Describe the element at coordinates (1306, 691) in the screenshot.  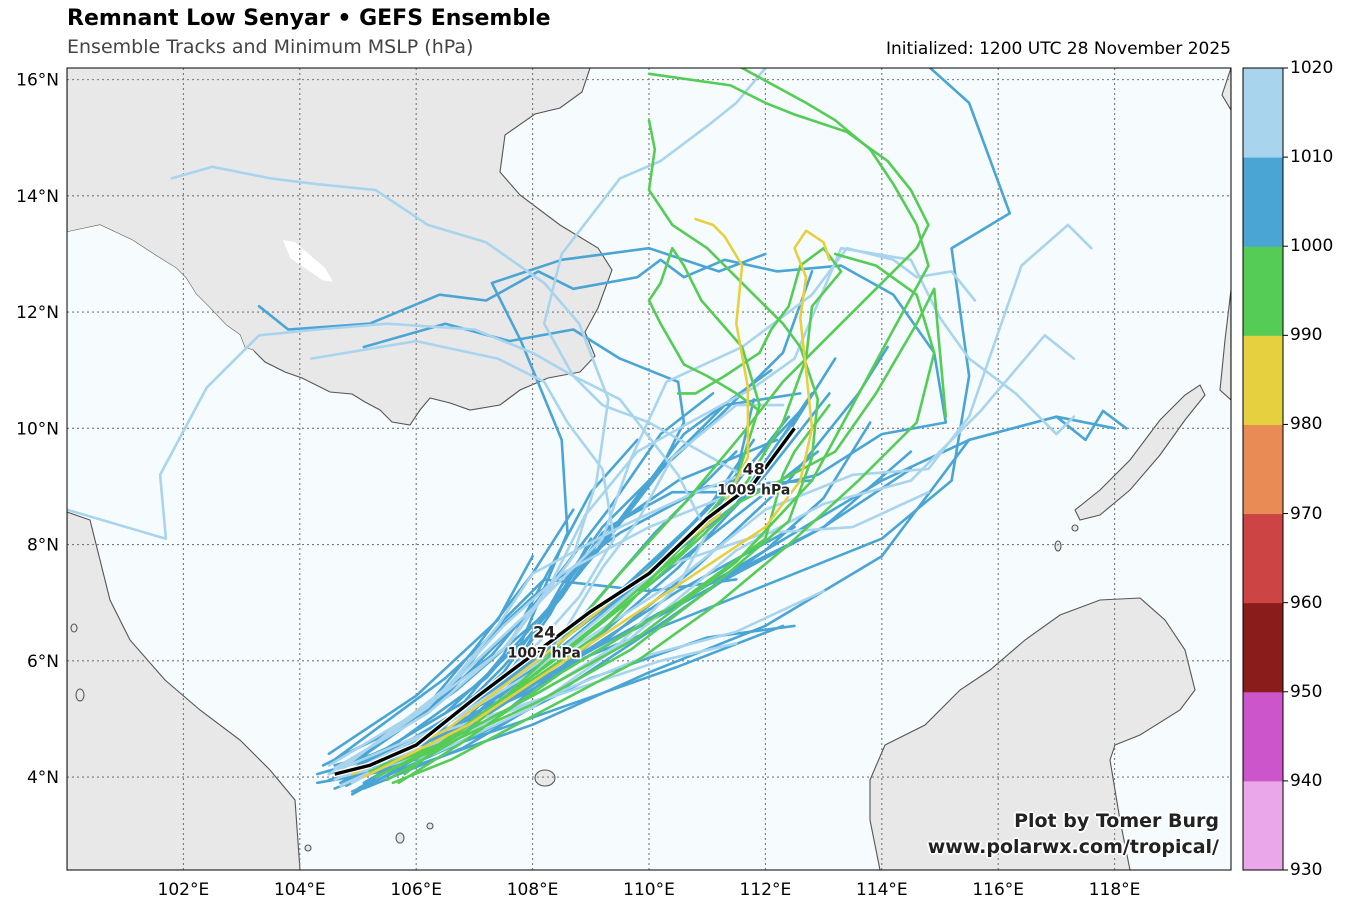
I see `colorbar-tick-label: 950` at that location.